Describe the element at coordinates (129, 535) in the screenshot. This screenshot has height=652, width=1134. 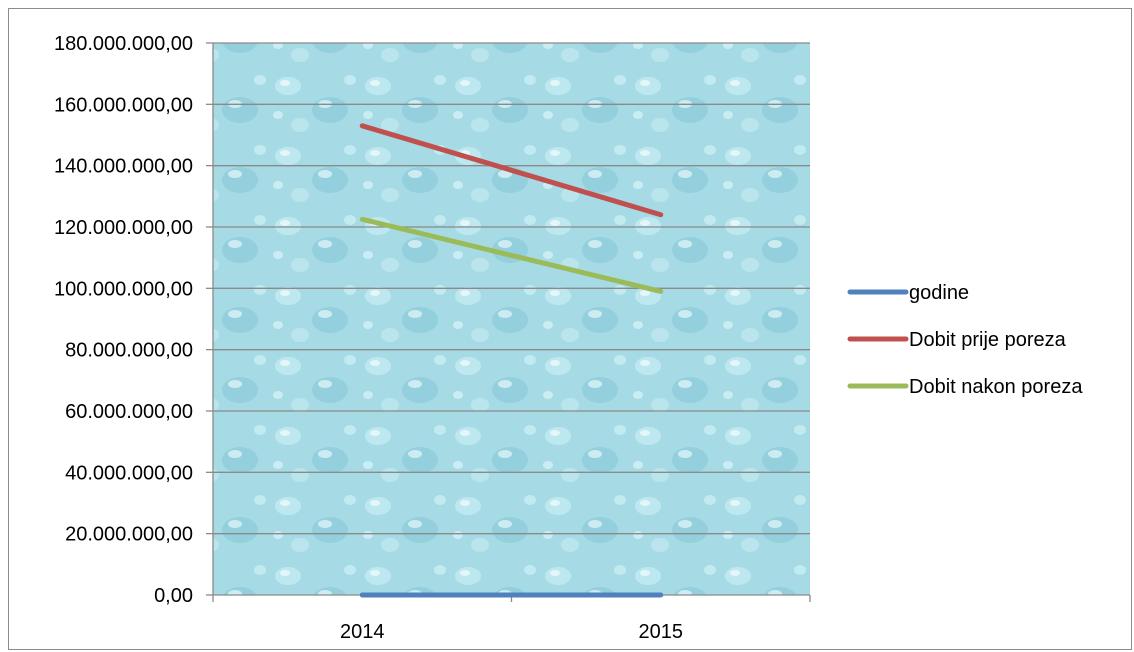
I see `y-tick-label: 20.000.000,00` at that location.